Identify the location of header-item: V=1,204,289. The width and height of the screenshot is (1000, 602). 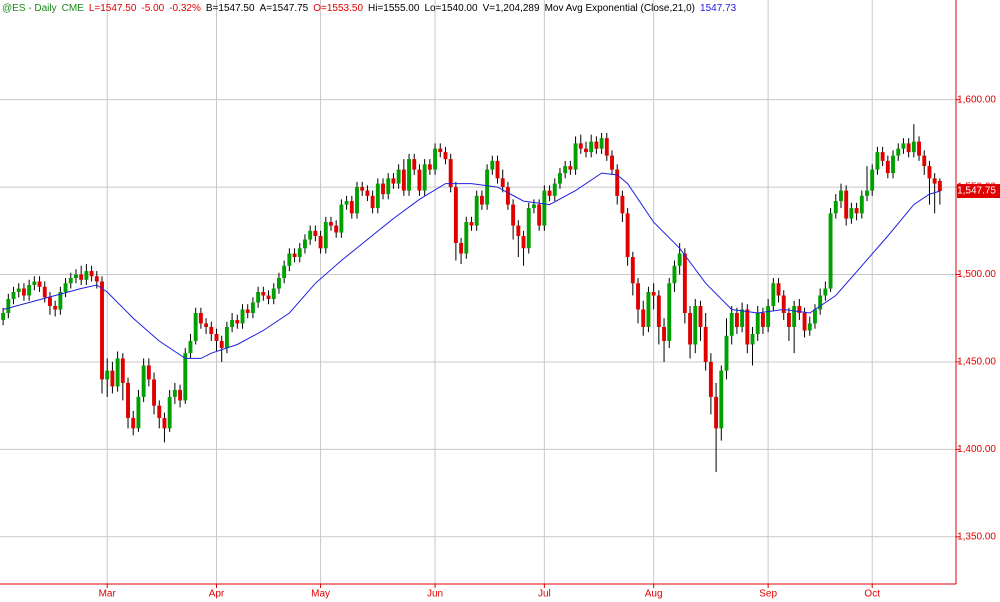
(511, 8).